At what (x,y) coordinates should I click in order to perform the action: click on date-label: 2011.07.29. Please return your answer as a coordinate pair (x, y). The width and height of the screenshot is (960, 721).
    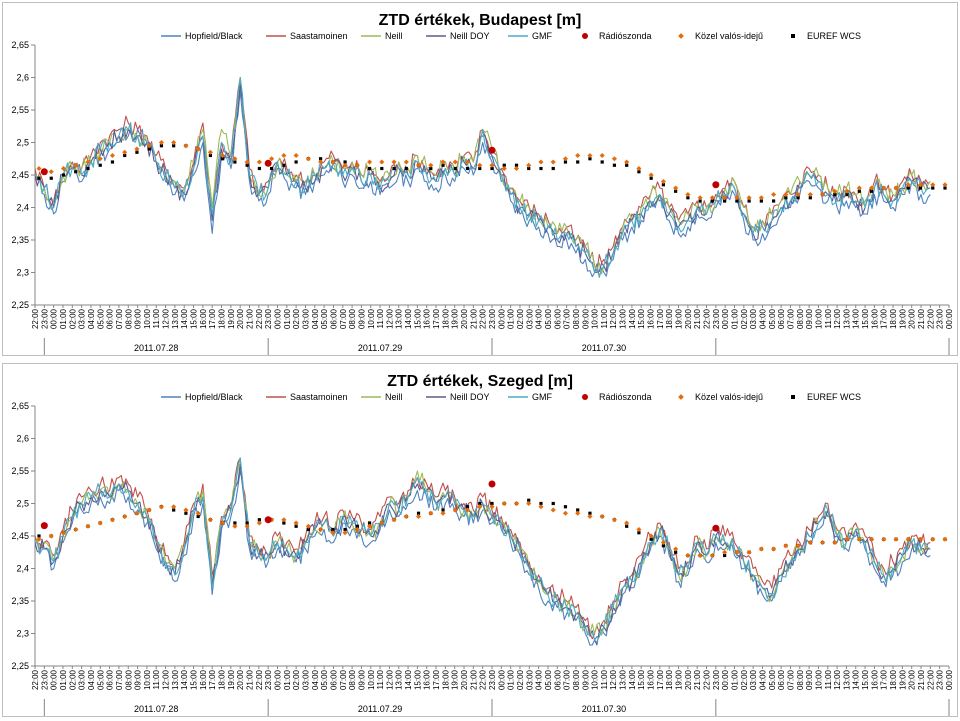
    Looking at the image, I should click on (380, 709).